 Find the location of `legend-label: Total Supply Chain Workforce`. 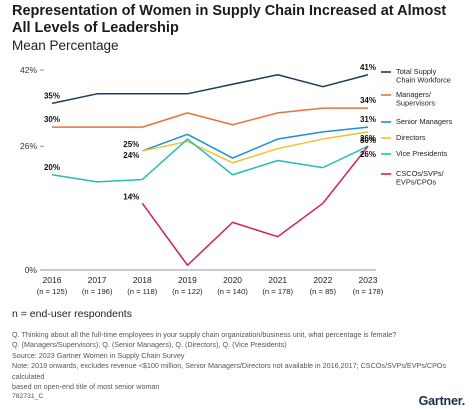

legend-label: Total Supply Chain Workforce is located at coordinates (423, 76).